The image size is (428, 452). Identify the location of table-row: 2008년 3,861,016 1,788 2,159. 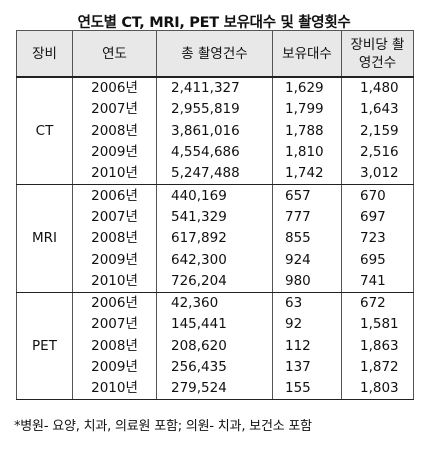
(215, 131).